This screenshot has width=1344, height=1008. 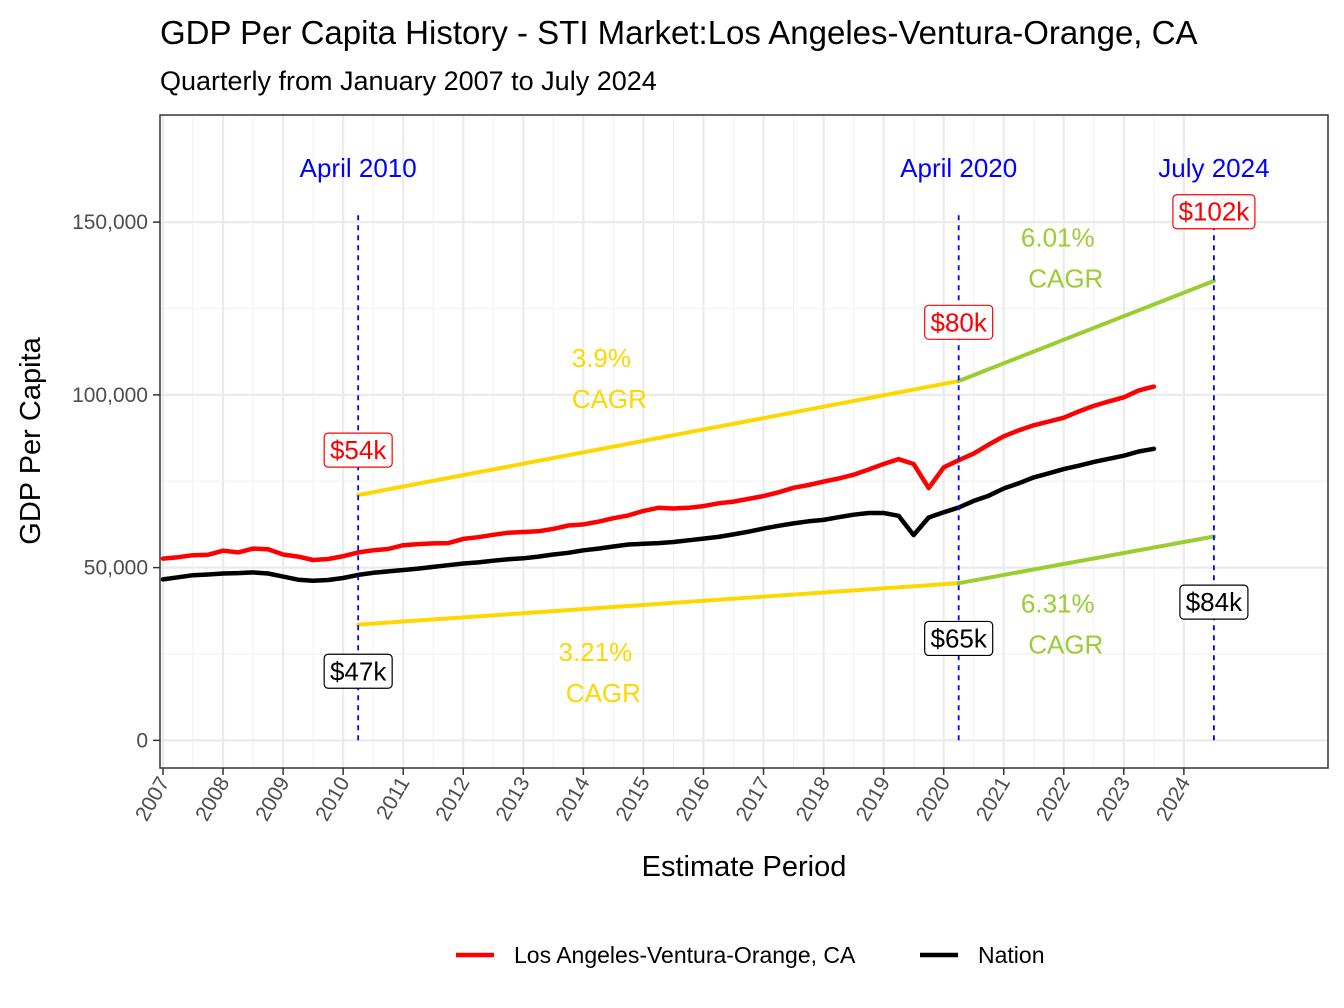 I want to click on x-tick-label: 2009, so click(x=272, y=799).